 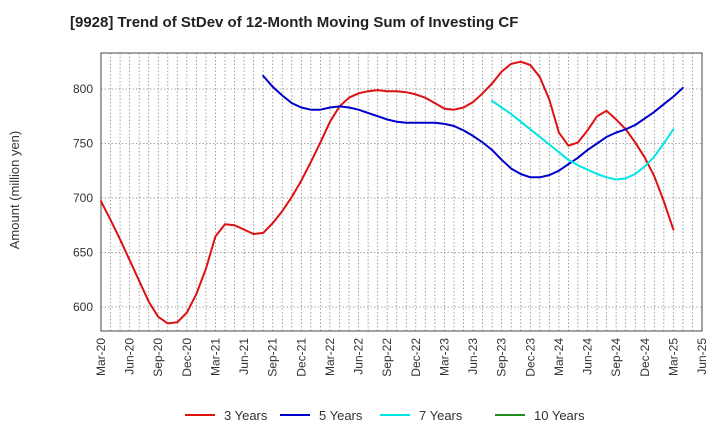 What do you see at coordinates (416, 357) in the screenshot?
I see `x-tick-label: Dec-22` at bounding box center [416, 357].